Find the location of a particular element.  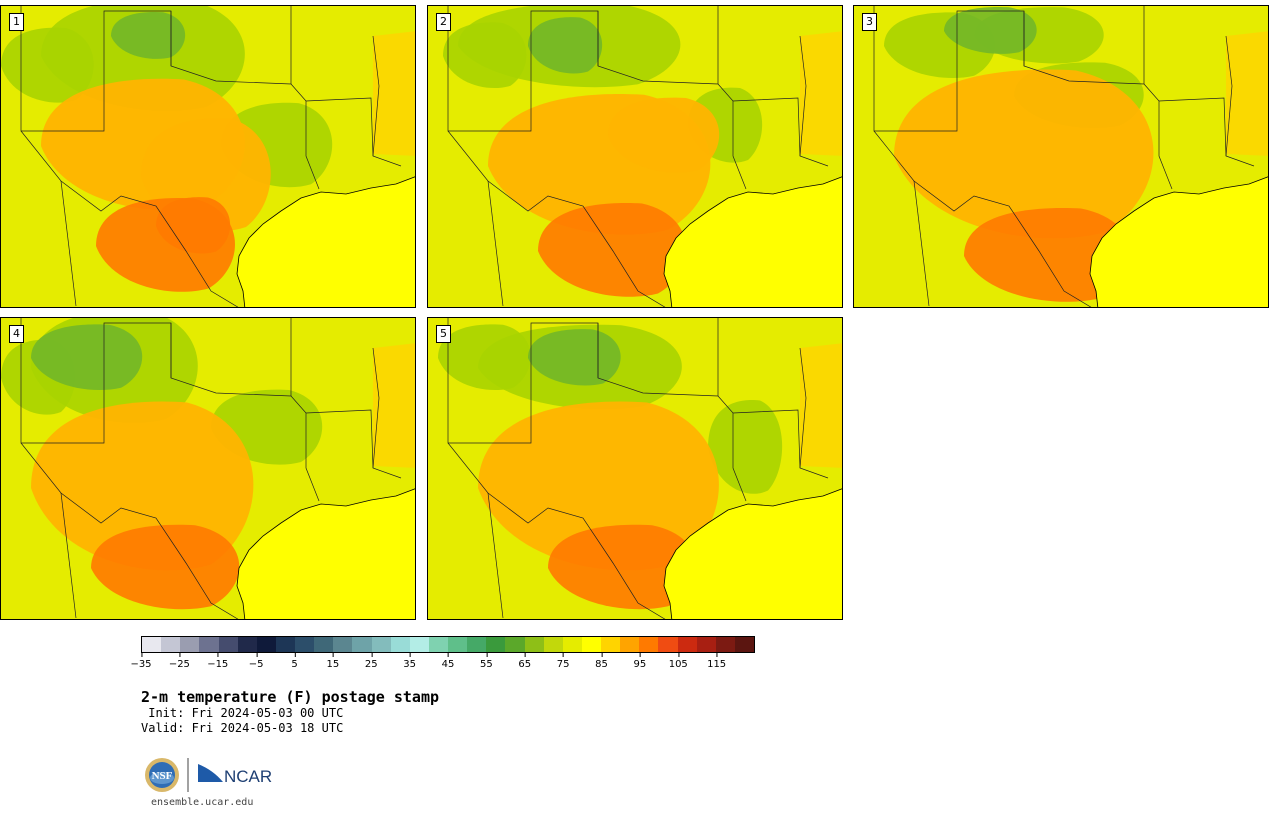

colorbar-tick-label: 115 is located at coordinates (716, 661).